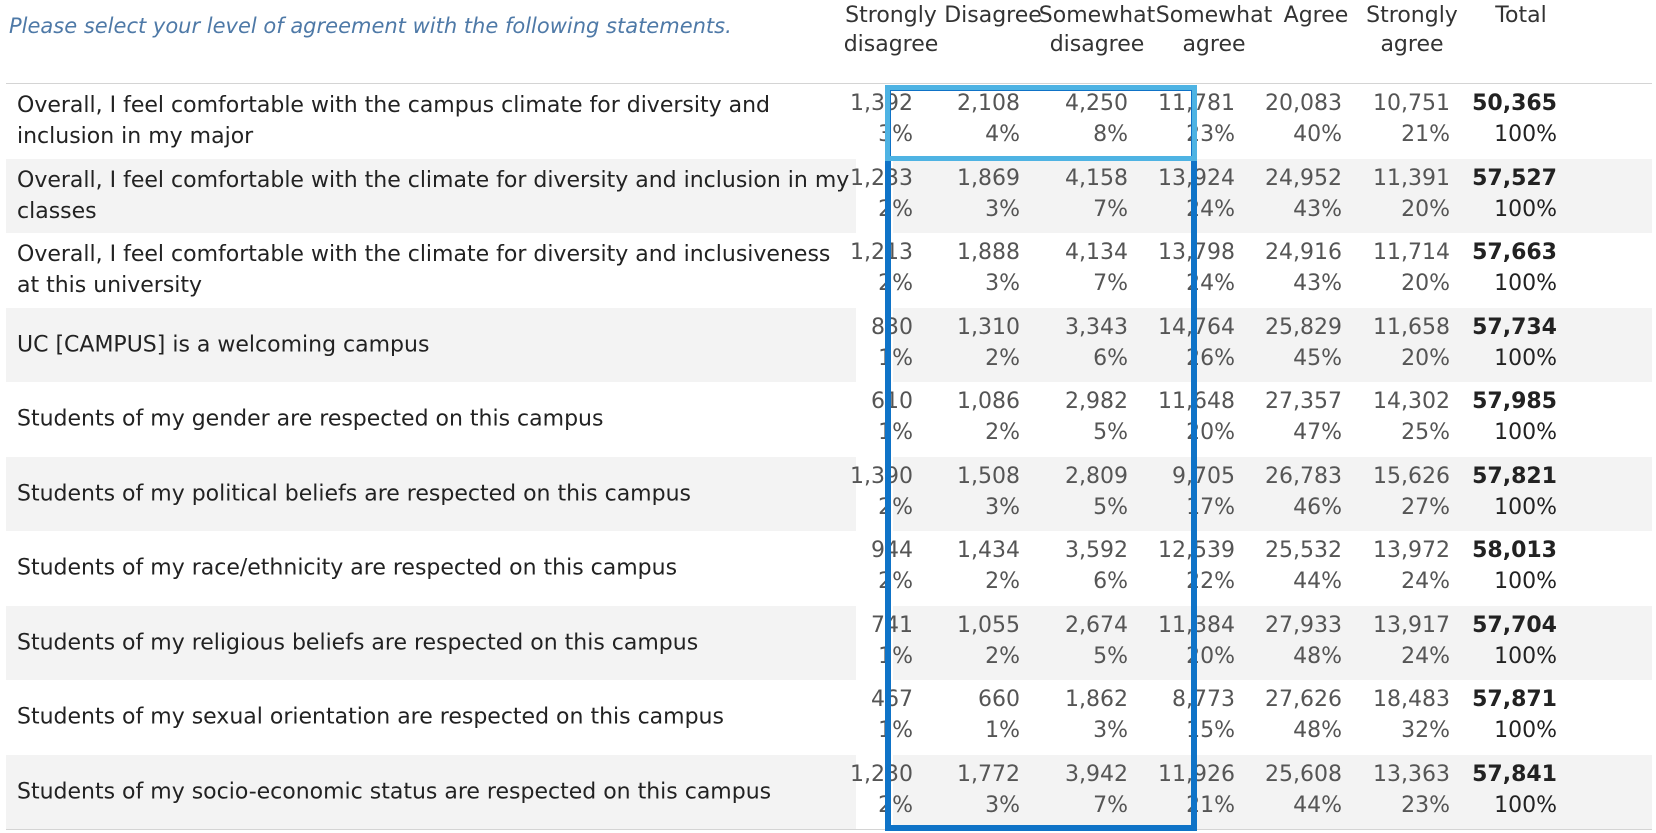  I want to click on column-header-line2: disagree, so click(891, 44).